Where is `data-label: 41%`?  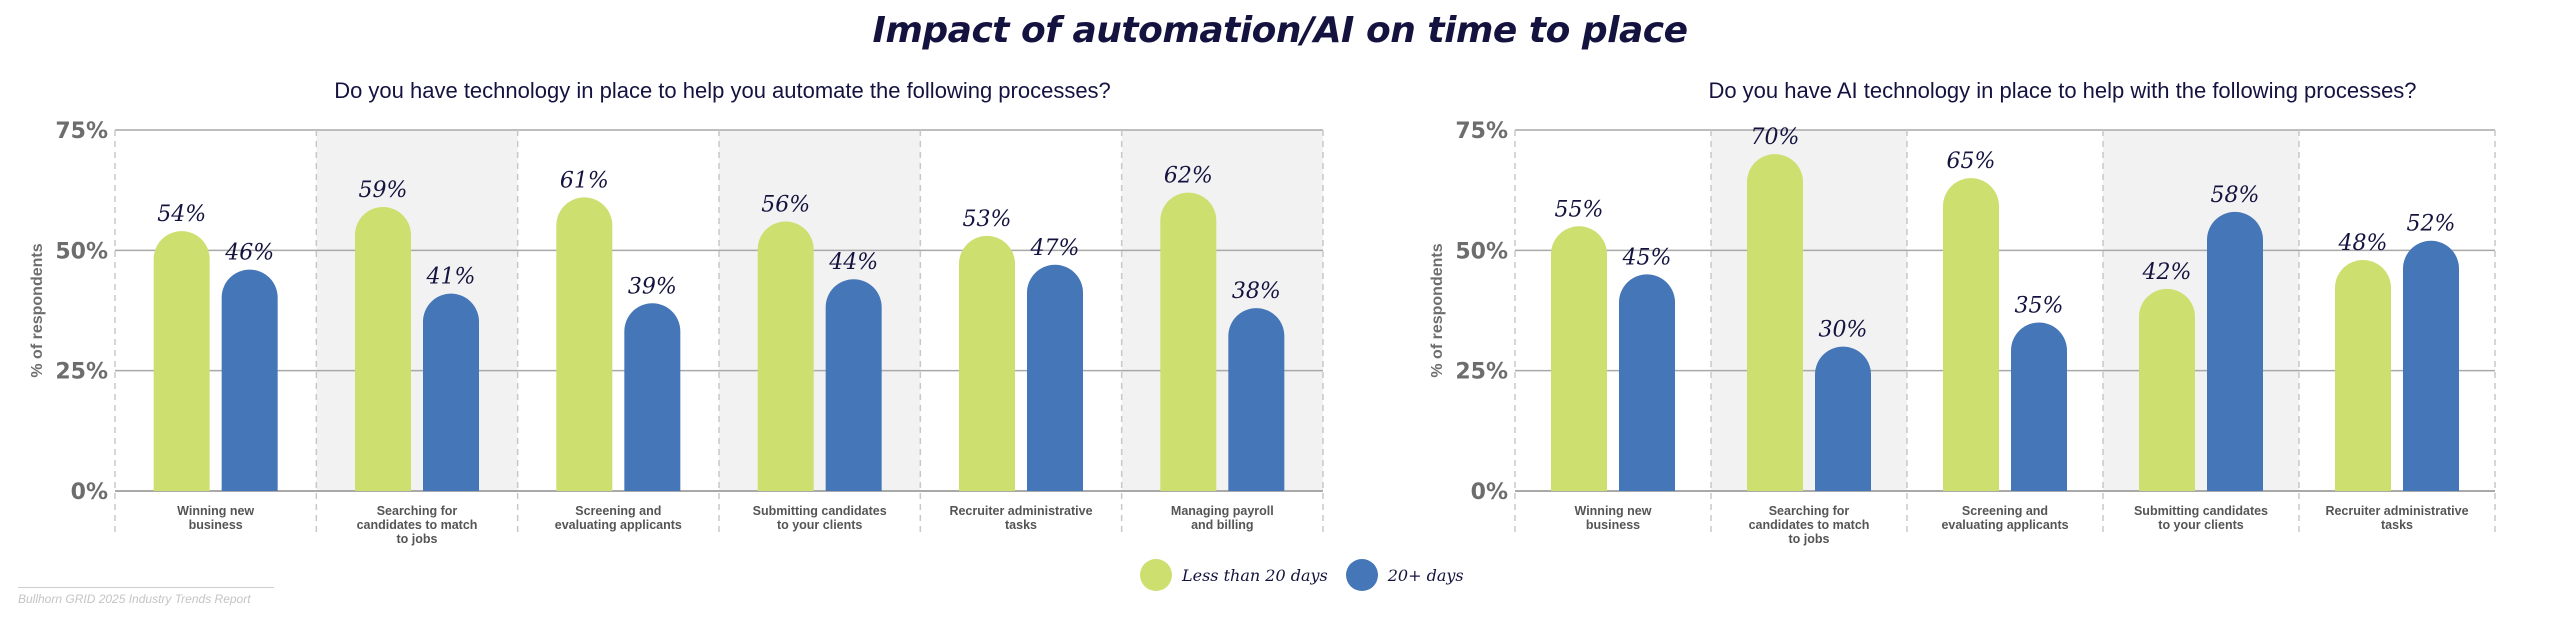
data-label: 41% is located at coordinates (451, 277).